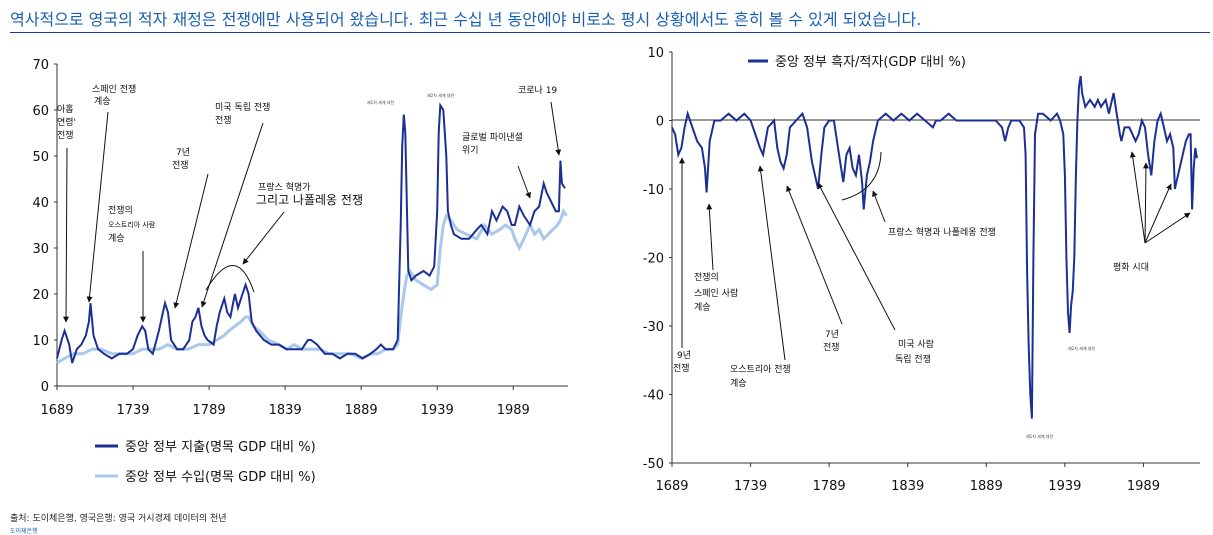  Describe the element at coordinates (40, 65) in the screenshot. I see `y-tick-label: 70` at that location.